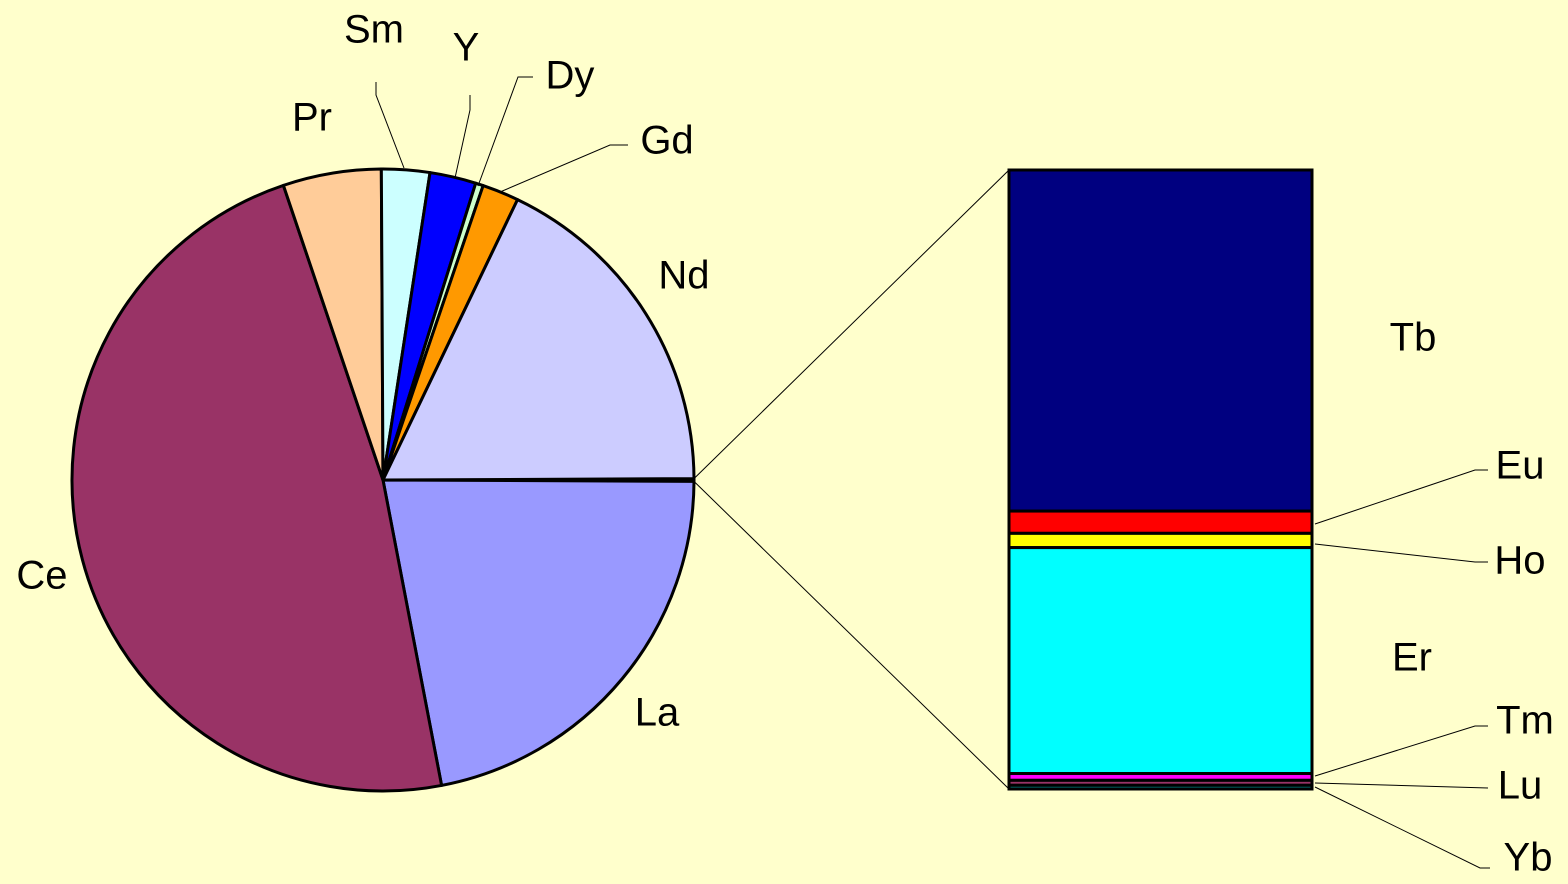 The height and width of the screenshot is (884, 1568). What do you see at coordinates (1412, 658) in the screenshot?
I see `segment-label: Er` at bounding box center [1412, 658].